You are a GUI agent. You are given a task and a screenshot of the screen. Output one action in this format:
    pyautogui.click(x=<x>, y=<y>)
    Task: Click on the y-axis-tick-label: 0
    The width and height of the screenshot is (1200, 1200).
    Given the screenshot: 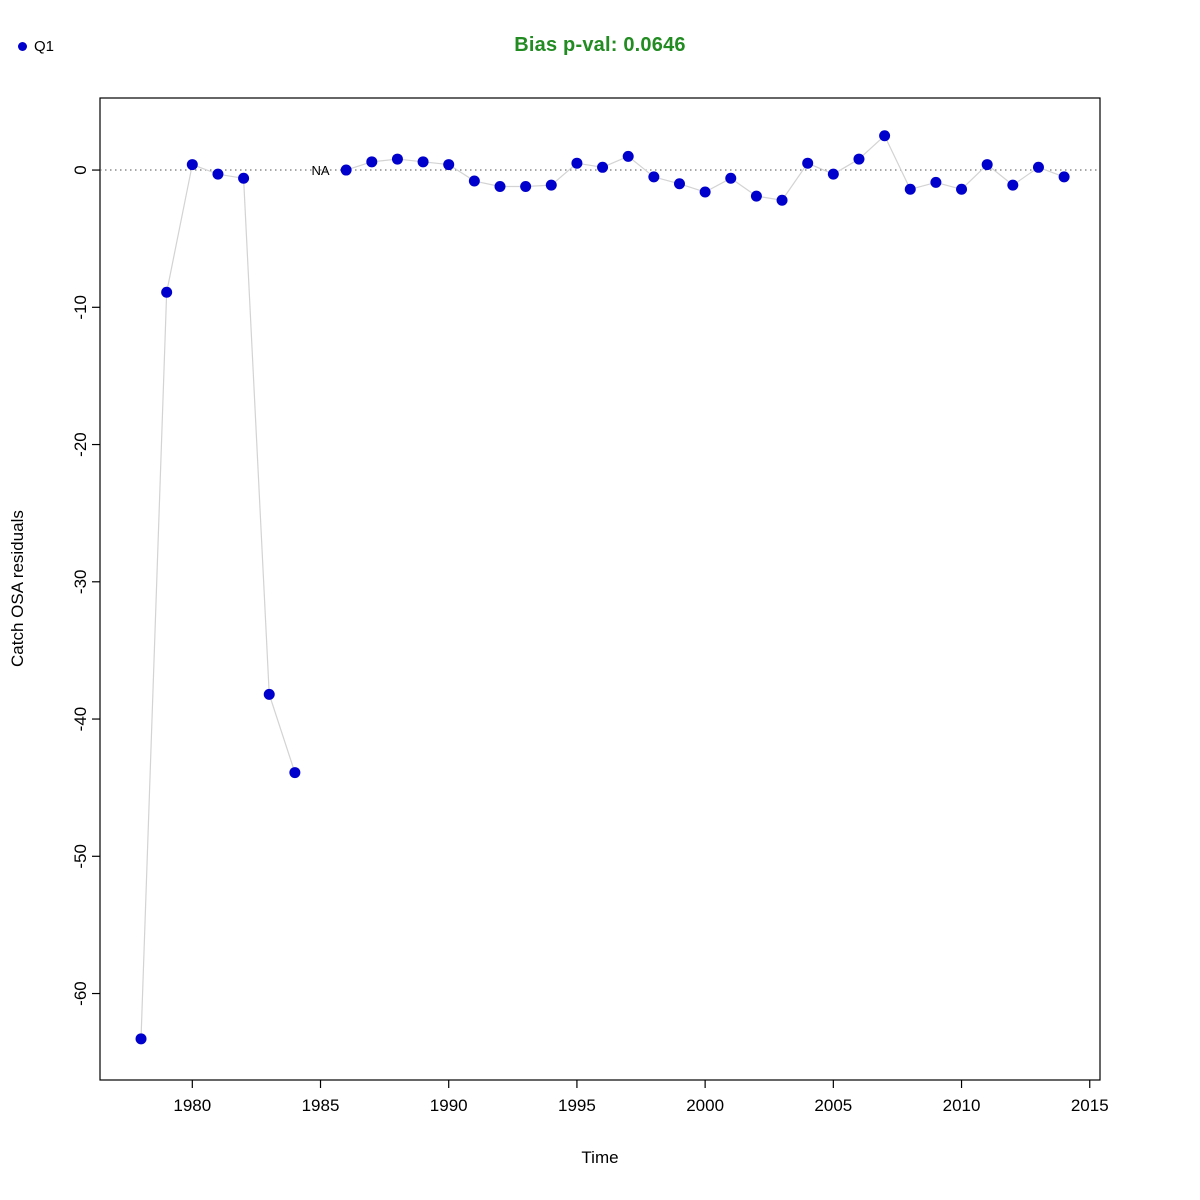 What is the action you would take?
    pyautogui.click(x=80, y=169)
    